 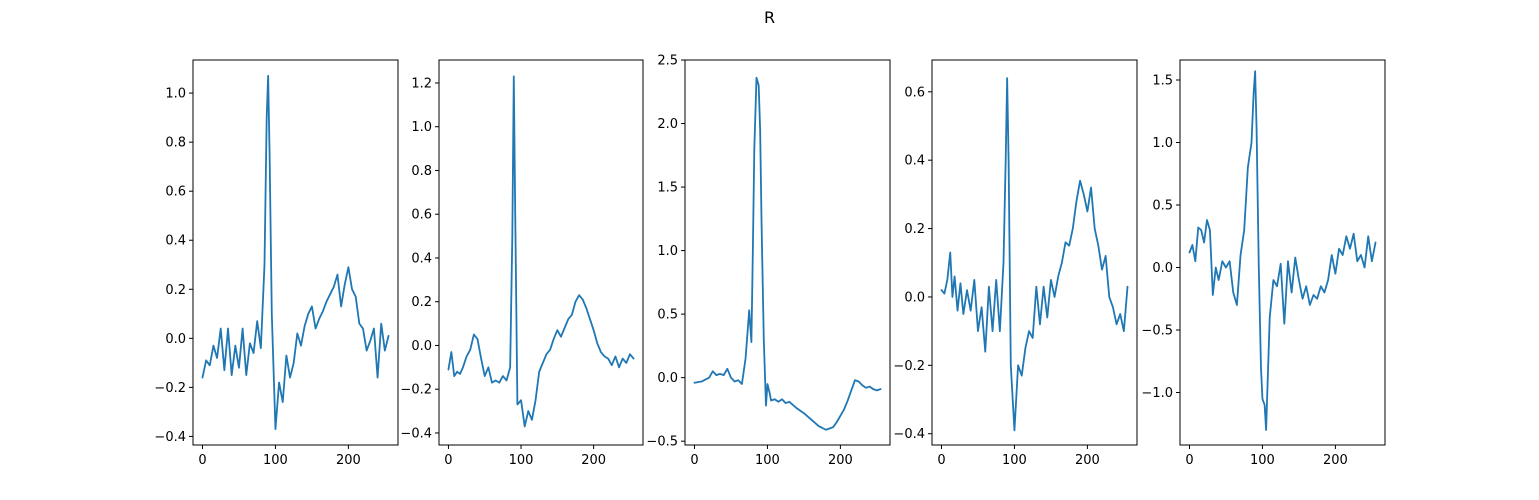 What do you see at coordinates (1157, 393) in the screenshot?
I see `y-tick-label: −1.0` at bounding box center [1157, 393].